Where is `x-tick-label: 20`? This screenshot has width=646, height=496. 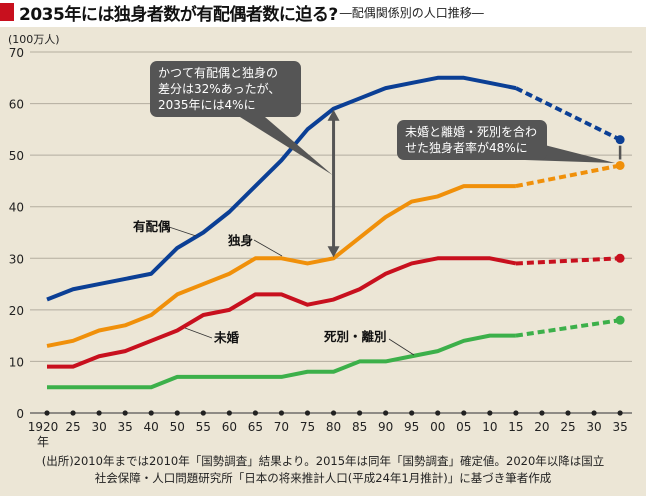
x-tick-label: 20 is located at coordinates (541, 427).